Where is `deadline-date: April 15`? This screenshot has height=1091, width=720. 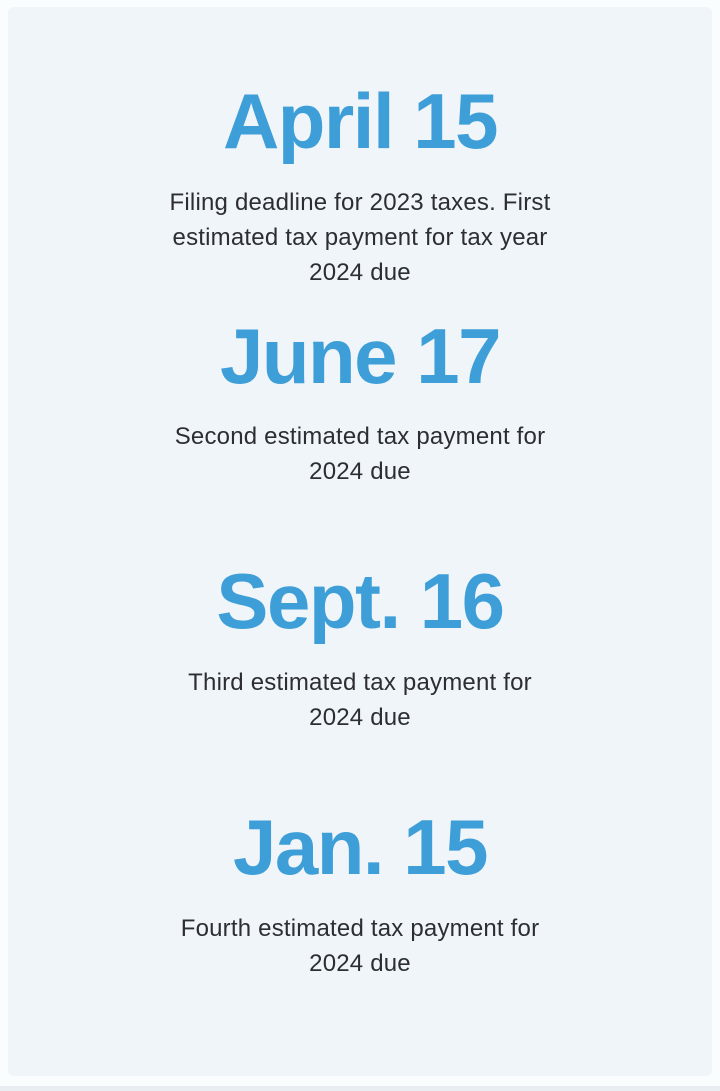 deadline-date: April 15 is located at coordinates (360, 121).